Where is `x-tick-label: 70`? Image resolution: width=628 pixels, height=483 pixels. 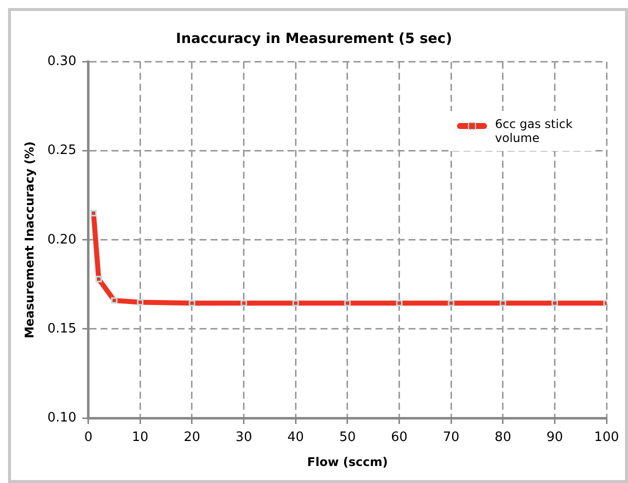
x-tick-label: 70 is located at coordinates (451, 438).